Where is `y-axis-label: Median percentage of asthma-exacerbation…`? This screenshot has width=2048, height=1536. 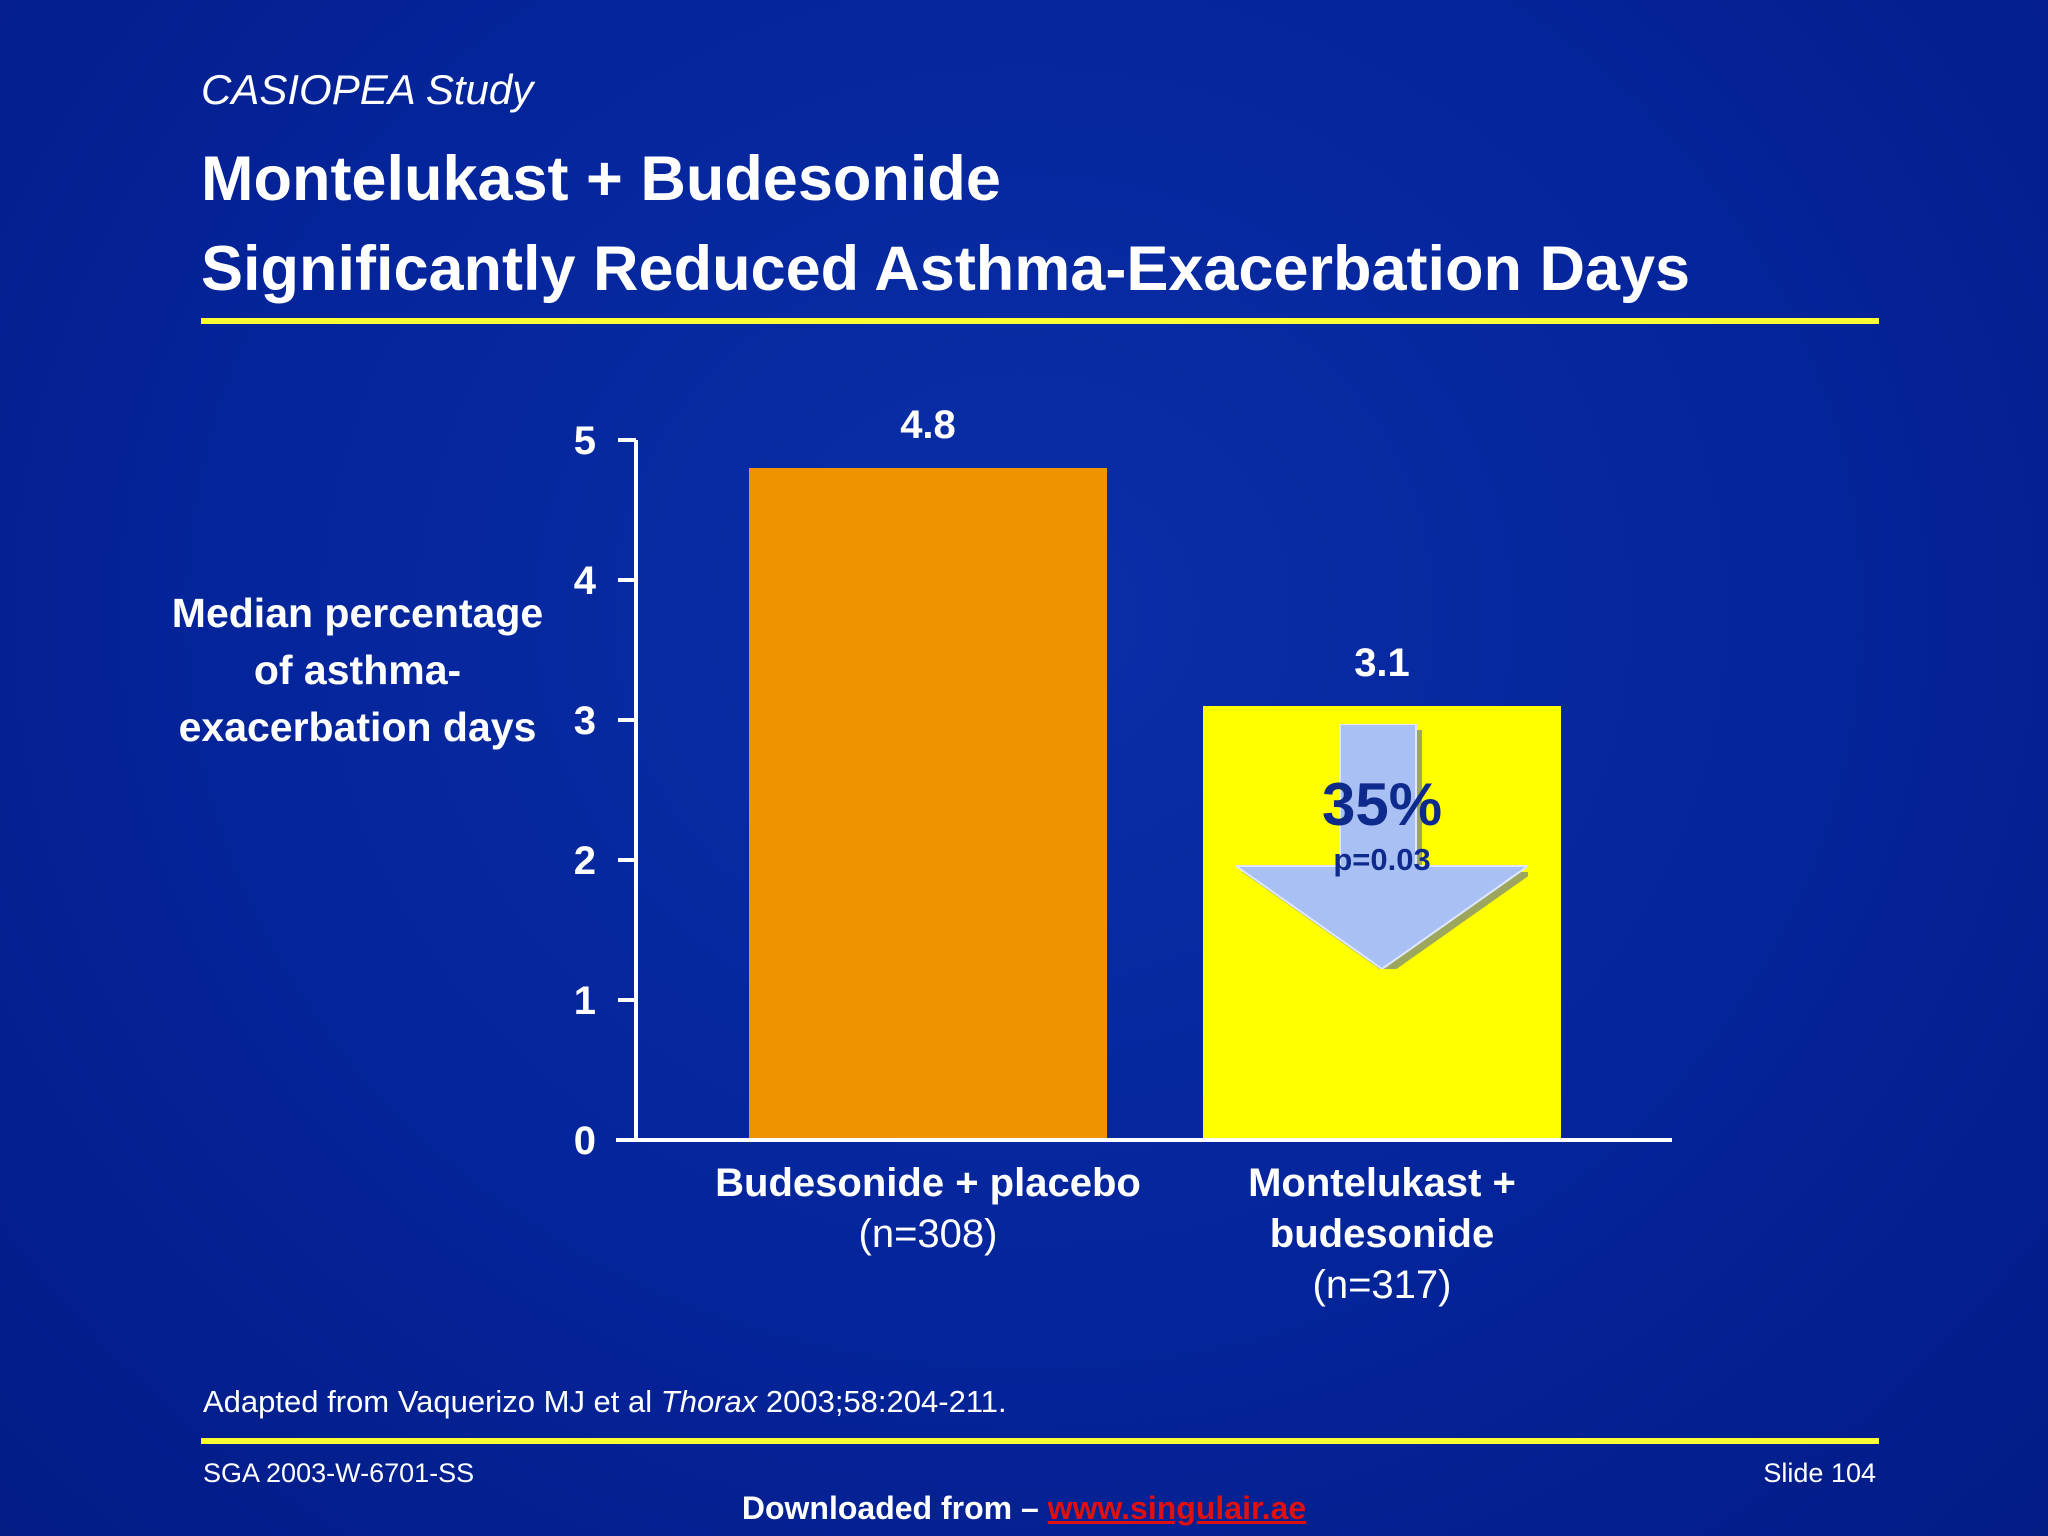 y-axis-label: Median percentage of asthma-exacerbation… is located at coordinates (357, 670).